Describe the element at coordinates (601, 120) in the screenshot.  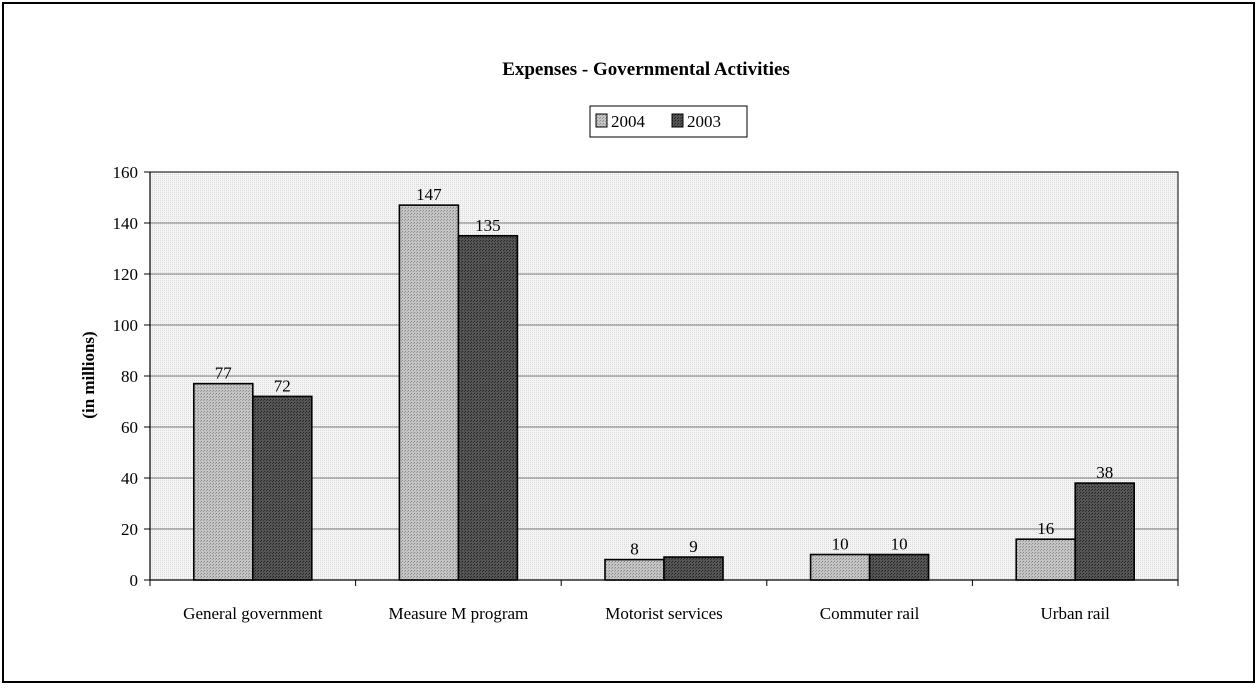
I see `legend-swatch-2004` at that location.